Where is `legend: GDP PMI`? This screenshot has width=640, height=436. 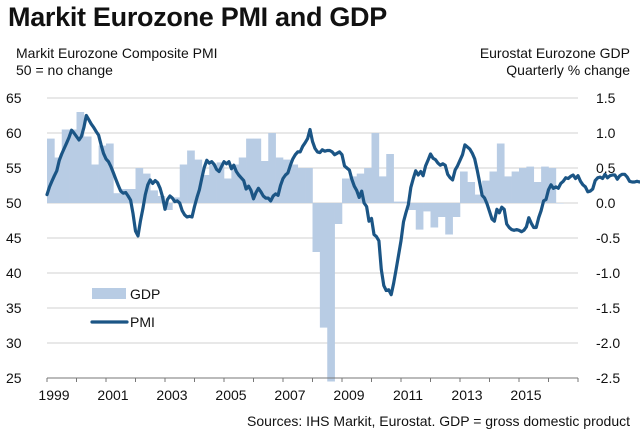
legend: GDP PMI is located at coordinates (125, 308).